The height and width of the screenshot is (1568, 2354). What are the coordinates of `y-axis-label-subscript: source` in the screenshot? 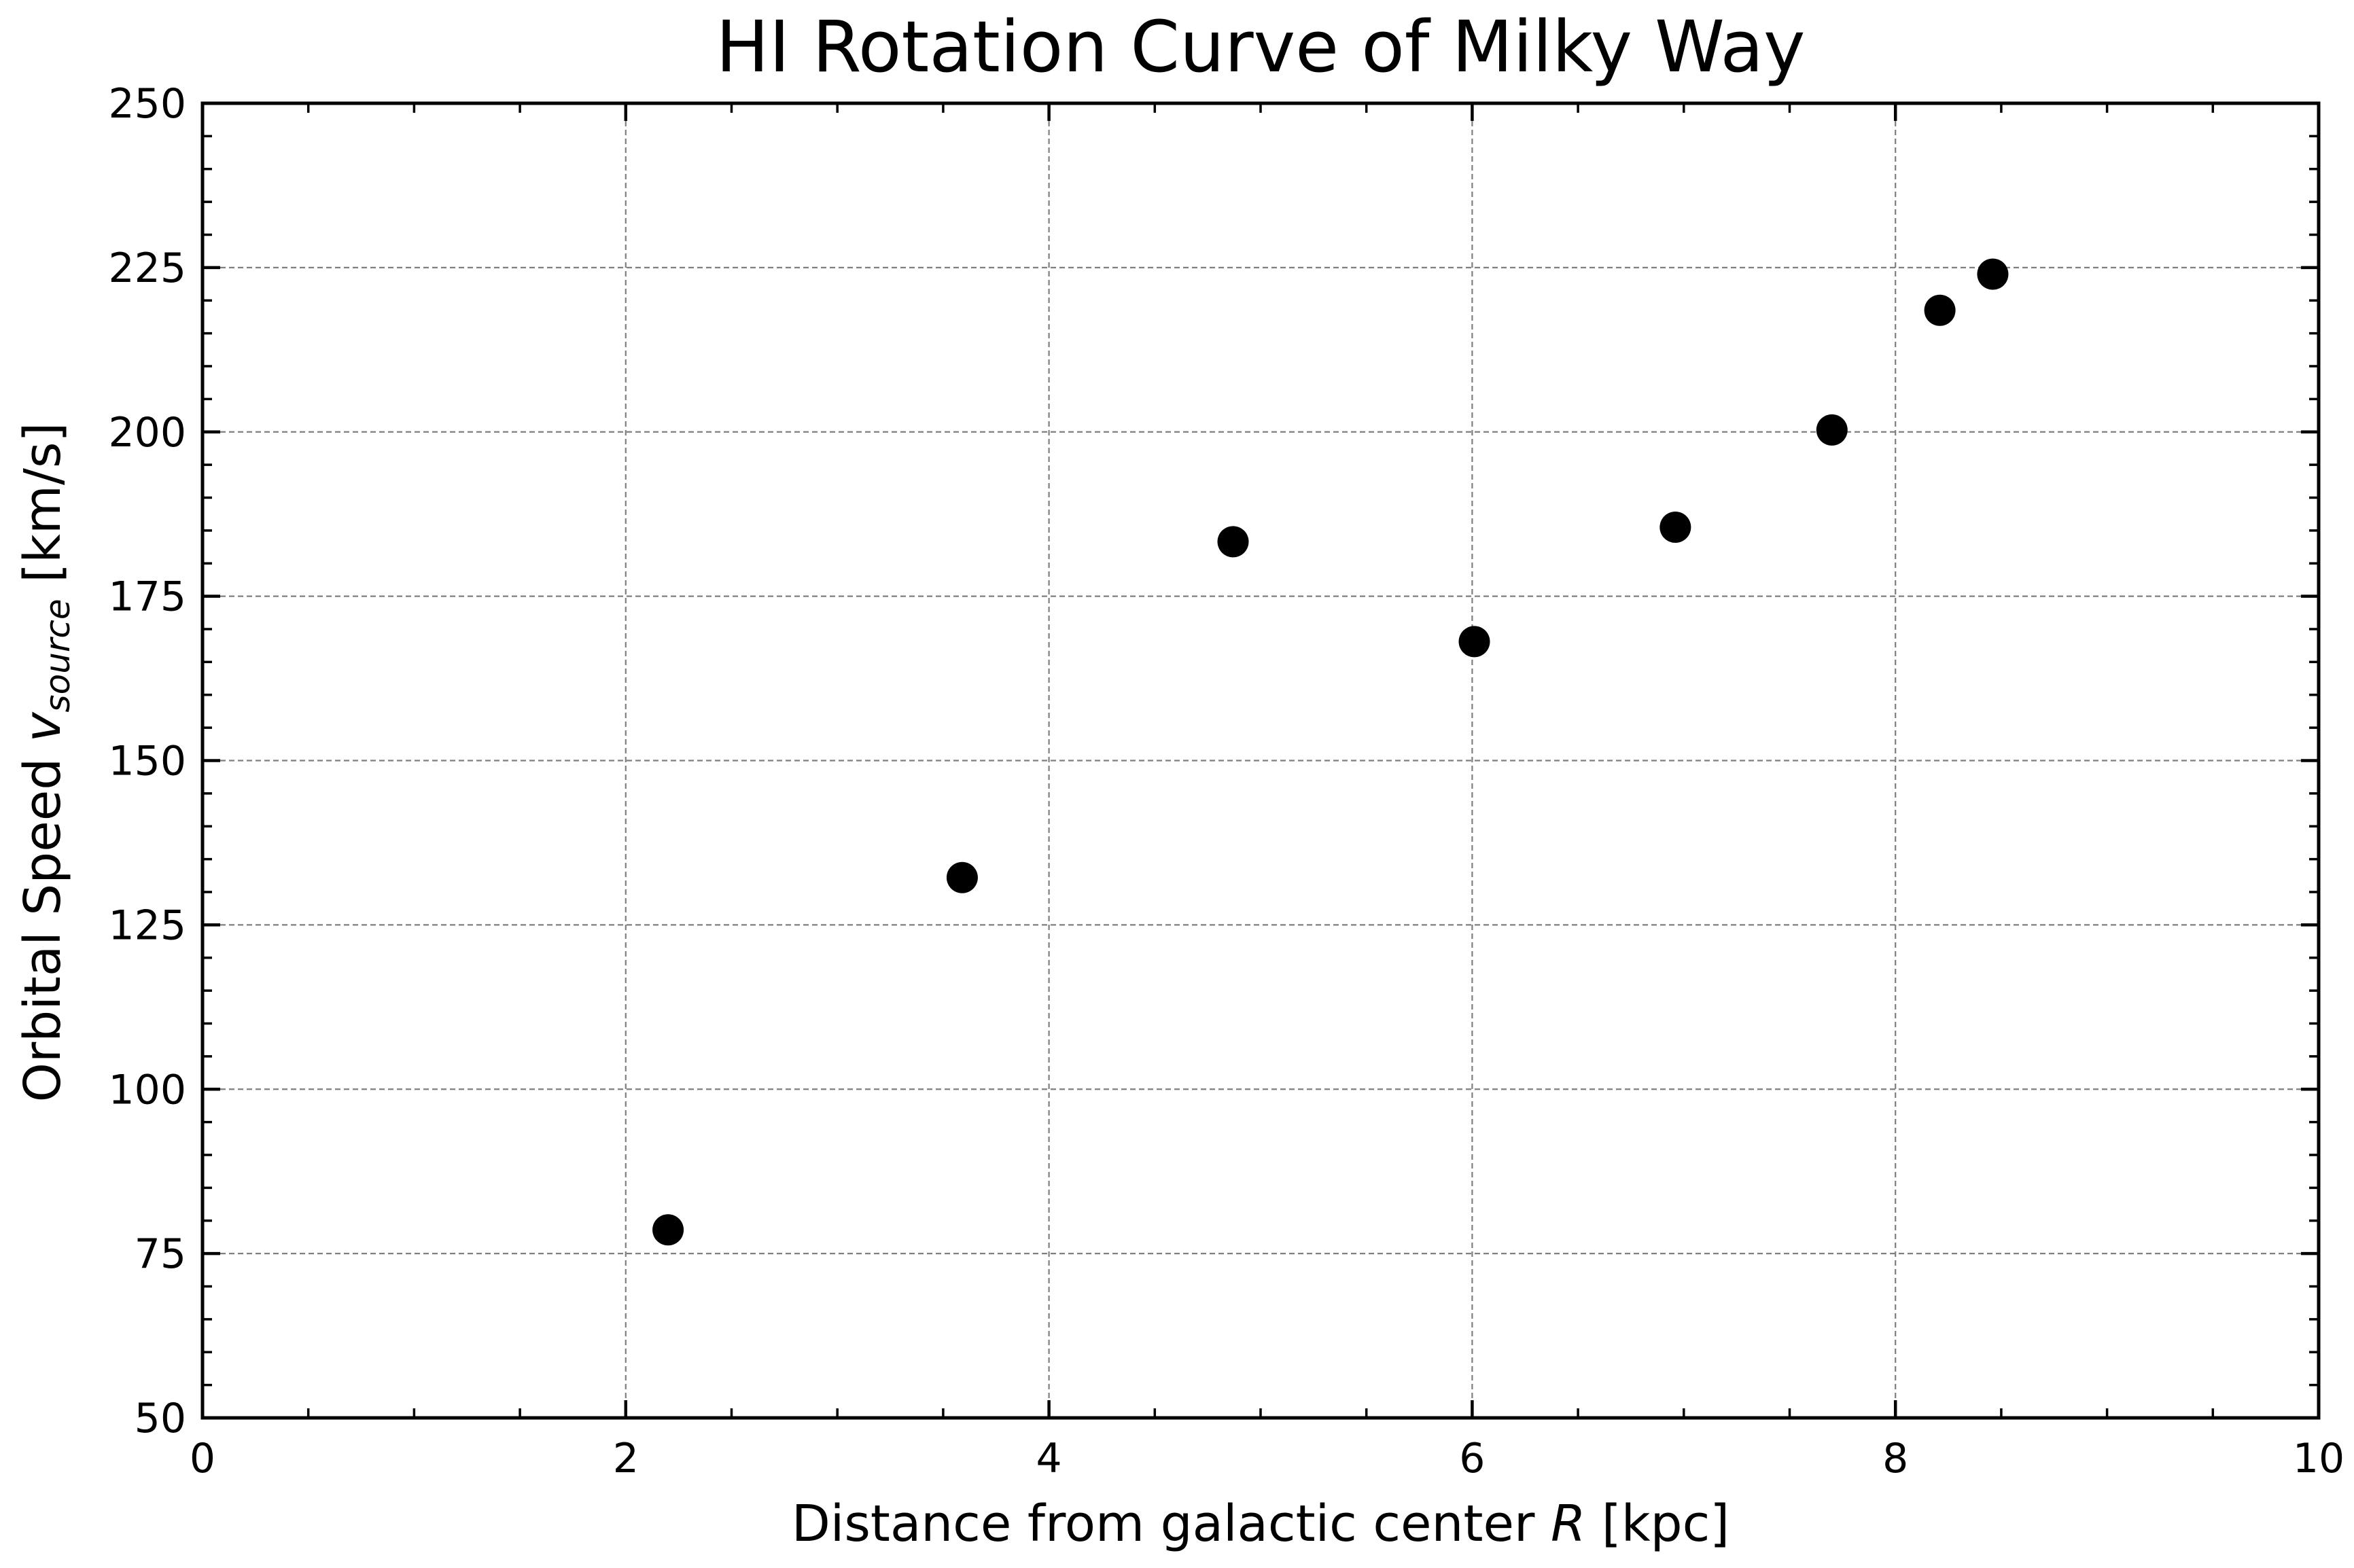 It's located at (58, 655).